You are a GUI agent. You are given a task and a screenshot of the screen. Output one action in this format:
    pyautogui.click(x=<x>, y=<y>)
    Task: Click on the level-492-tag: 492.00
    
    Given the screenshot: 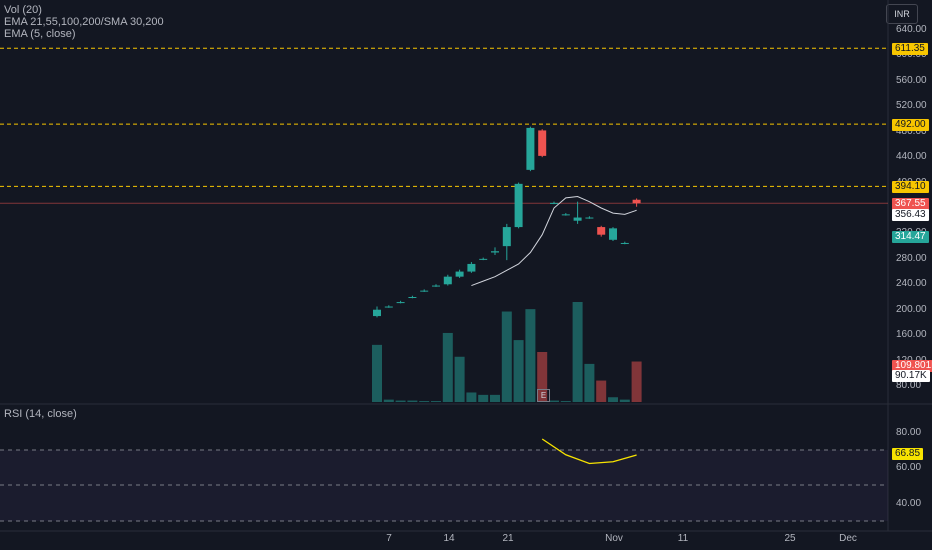 What is the action you would take?
    pyautogui.click(x=910, y=125)
    